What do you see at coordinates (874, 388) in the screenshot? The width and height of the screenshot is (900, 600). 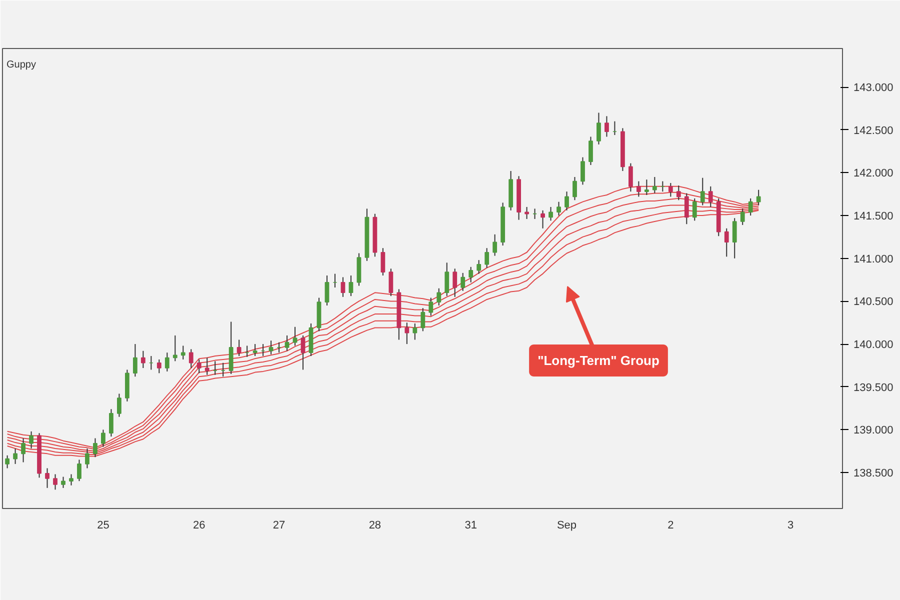 I see `y-tick-label: 139.500` at bounding box center [874, 388].